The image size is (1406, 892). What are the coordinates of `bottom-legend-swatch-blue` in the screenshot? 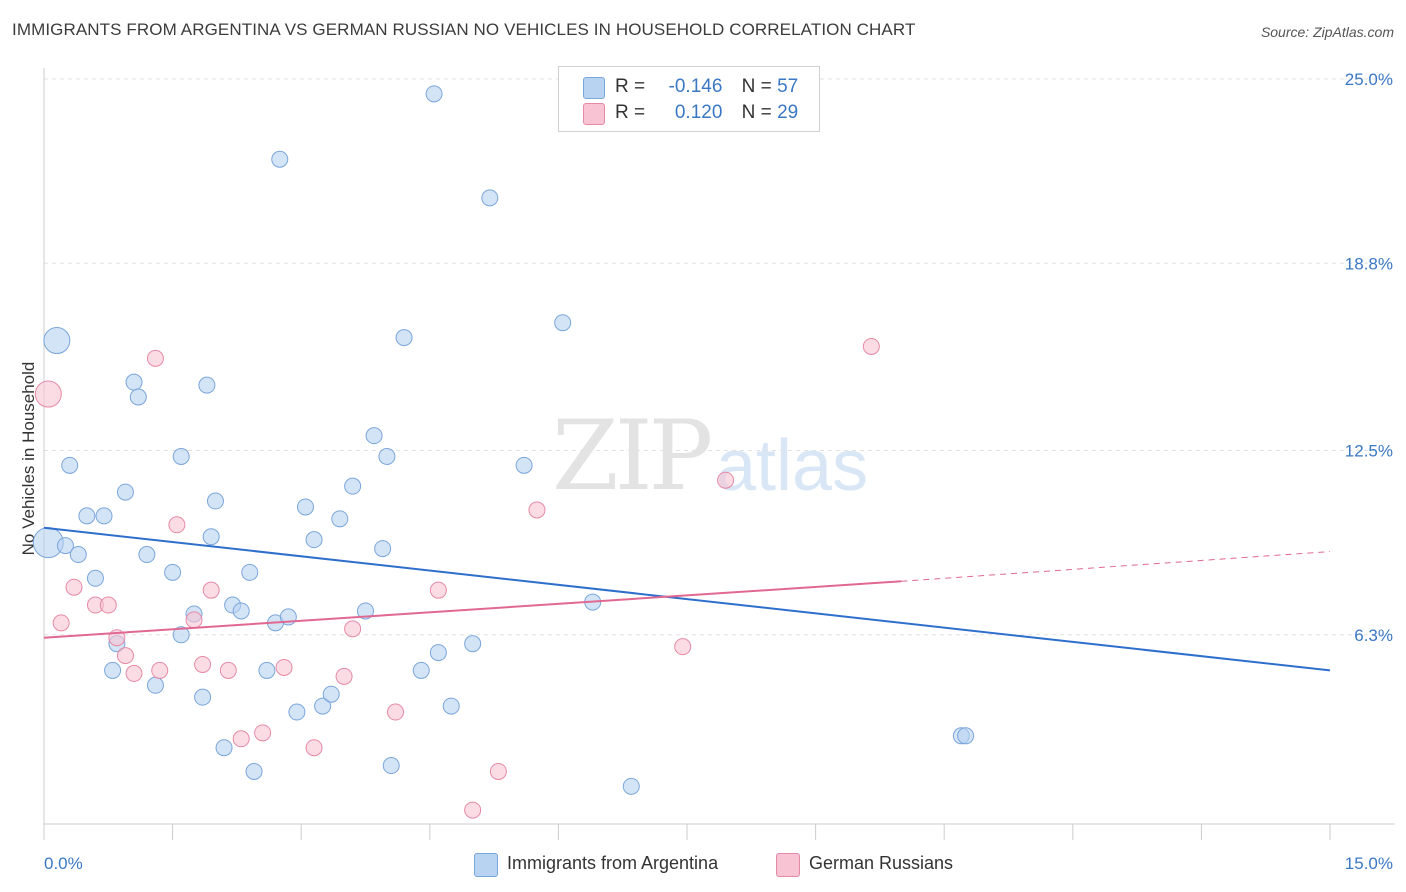 It's located at (486, 865).